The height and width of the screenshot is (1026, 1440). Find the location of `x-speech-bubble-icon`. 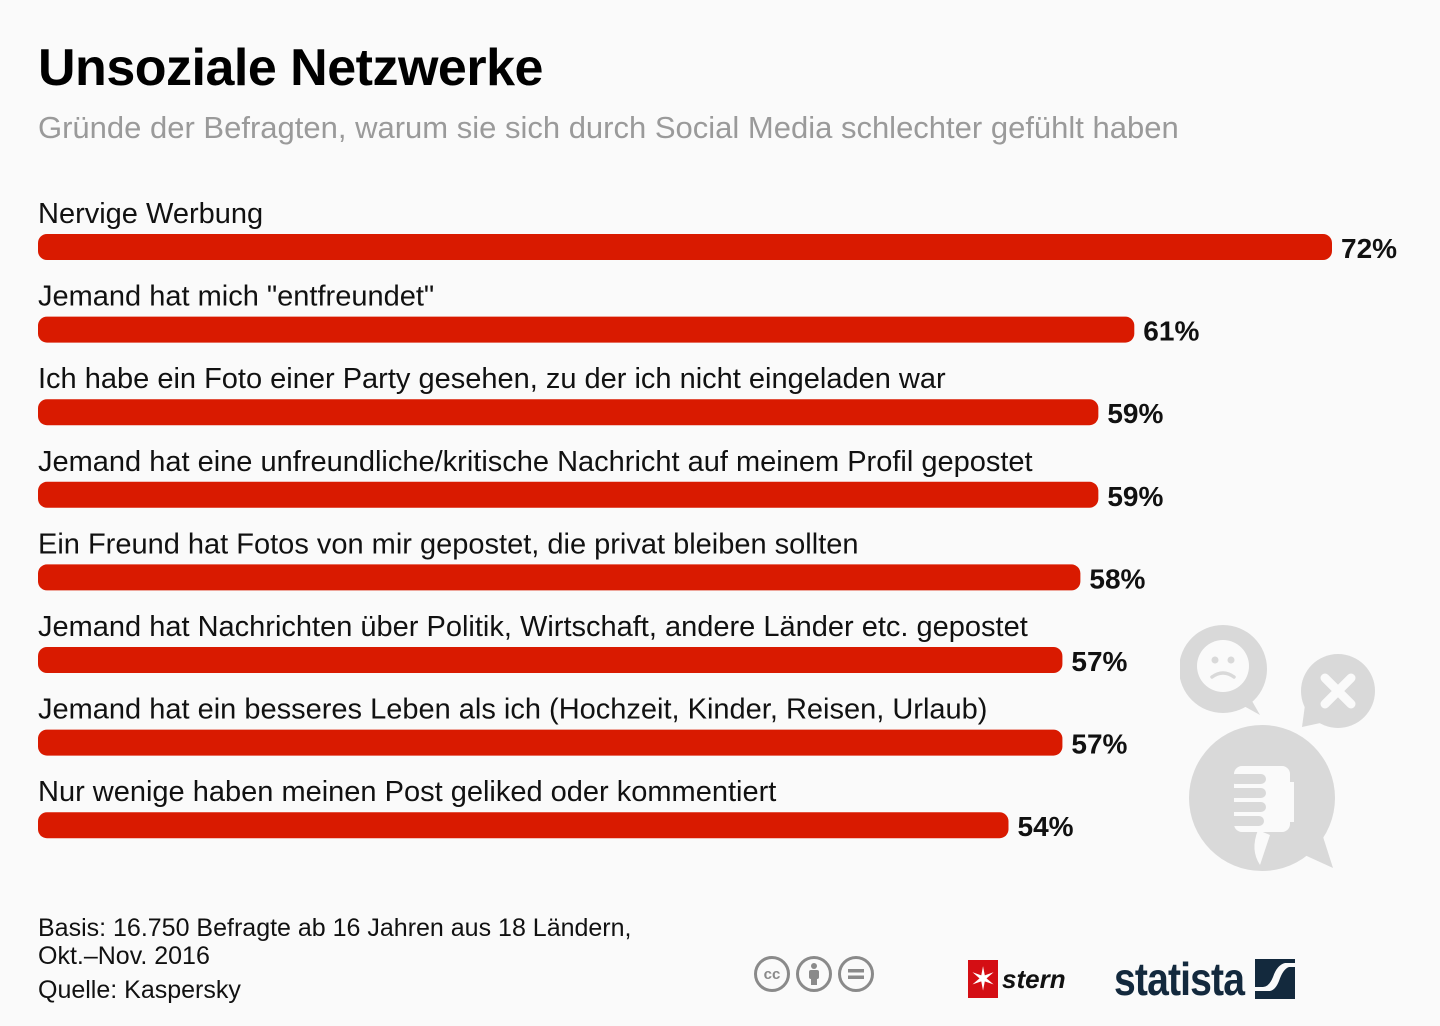

x-speech-bubble-icon is located at coordinates (1338, 691).